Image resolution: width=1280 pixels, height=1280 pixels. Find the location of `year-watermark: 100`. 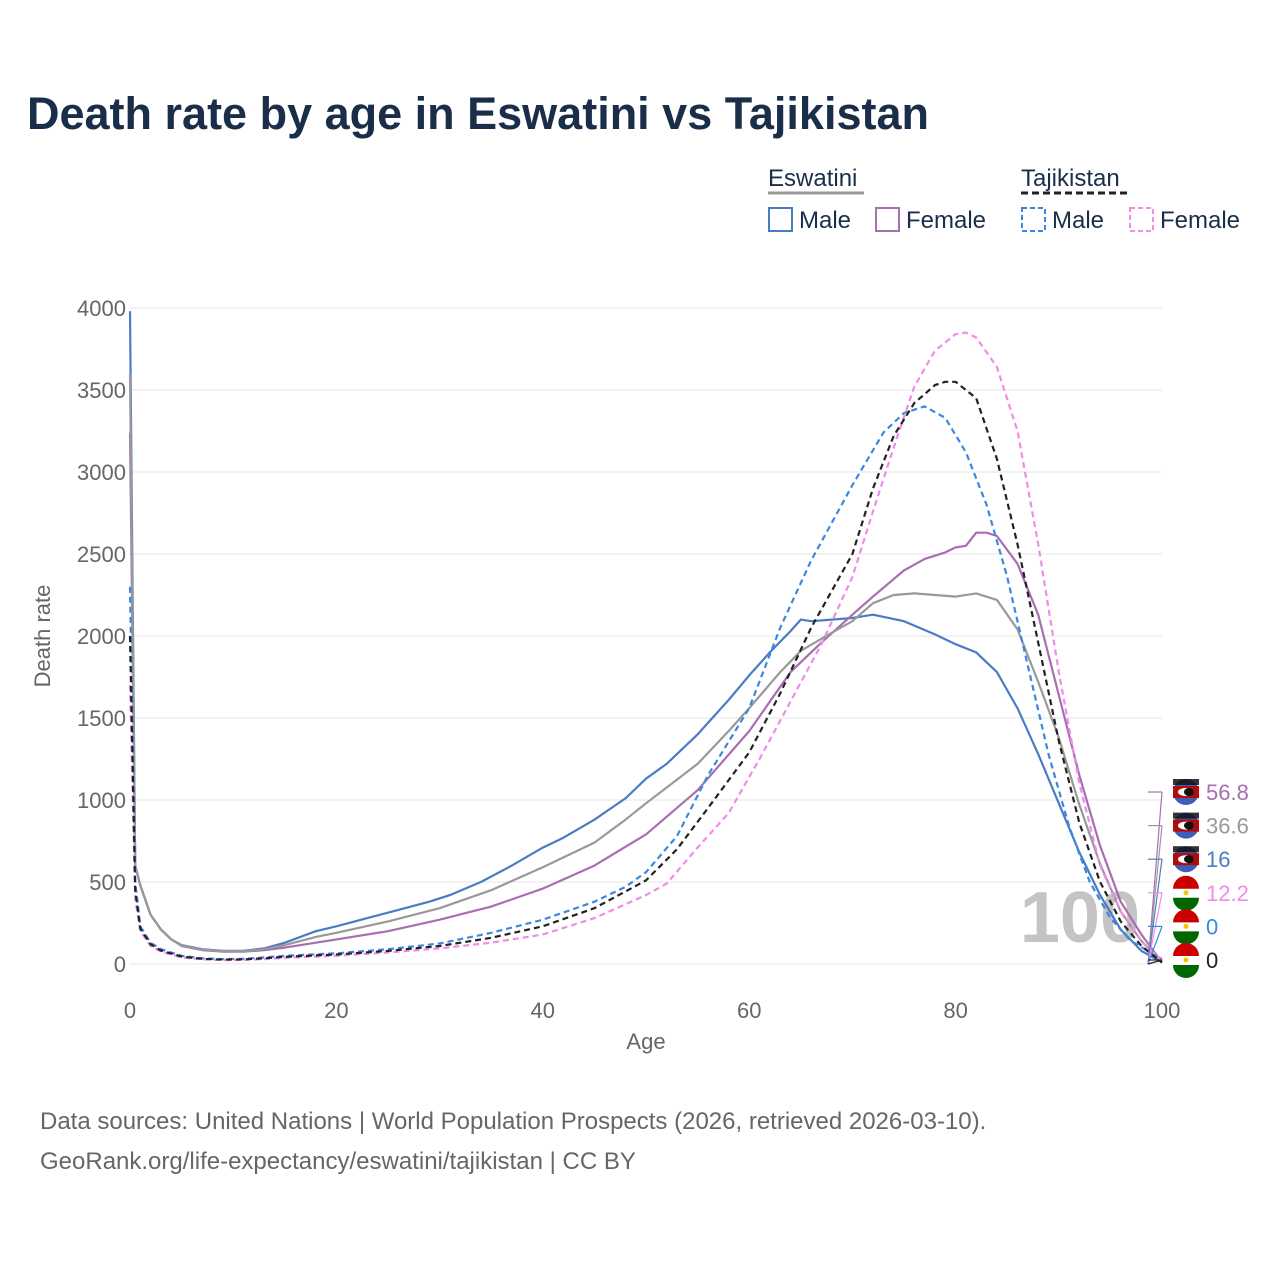

year-watermark: 100 is located at coordinates (1080, 918).